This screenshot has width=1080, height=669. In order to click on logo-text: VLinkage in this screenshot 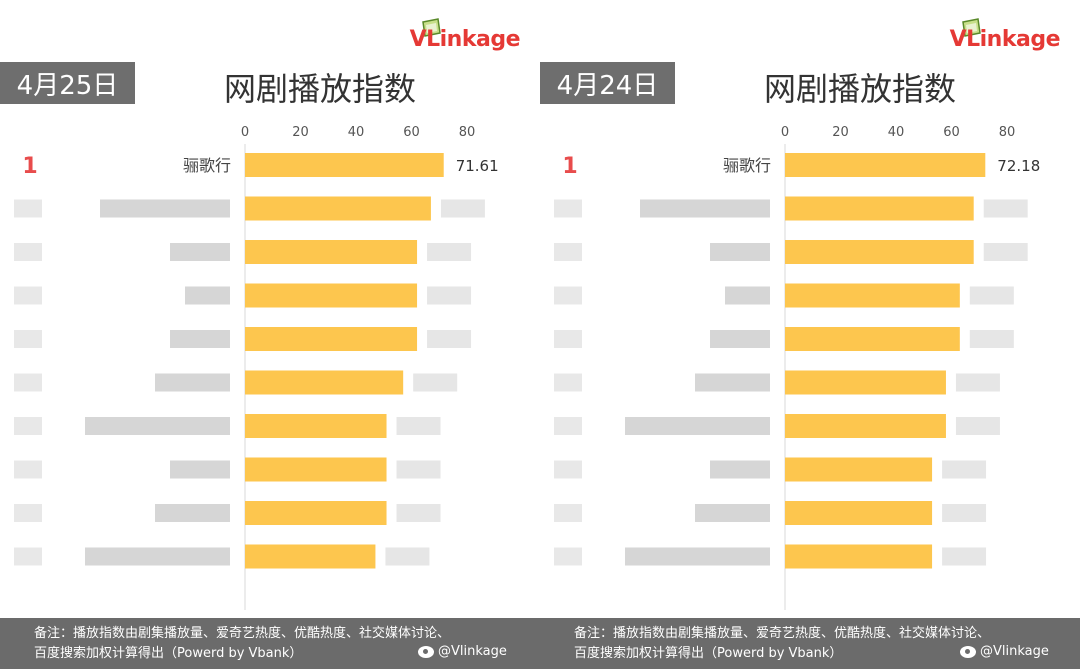, I will do `click(1005, 39)`.